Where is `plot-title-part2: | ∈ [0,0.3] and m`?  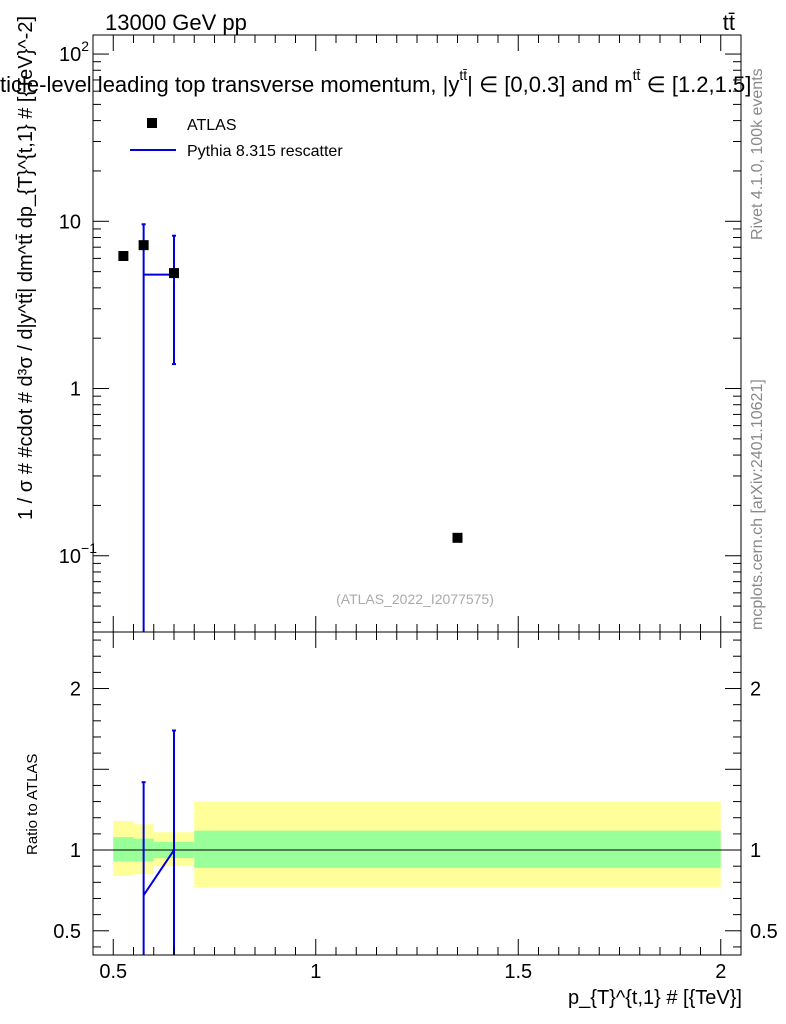 plot-title-part2: | ∈ [0,0.3] and m is located at coordinates (550, 84).